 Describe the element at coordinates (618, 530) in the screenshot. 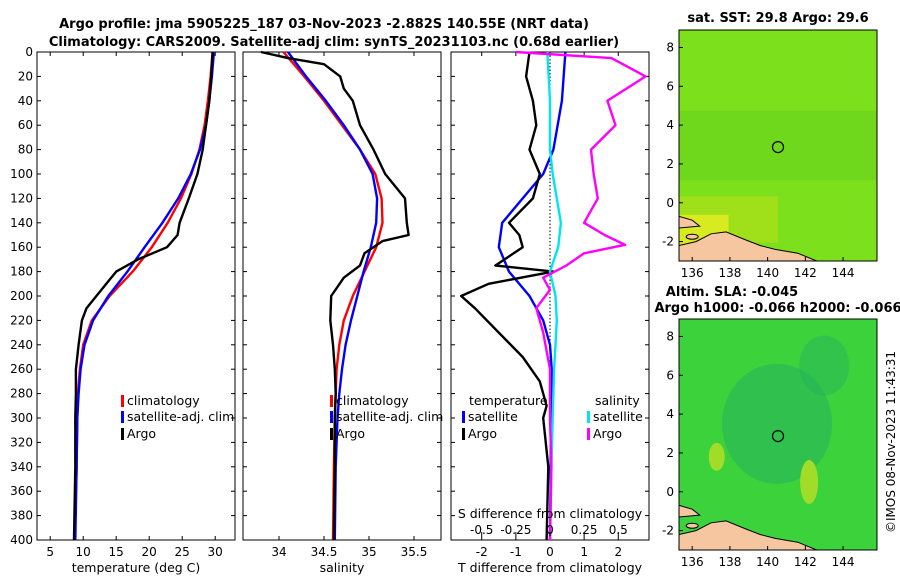

I see `s-tick-label: 0.5` at that location.